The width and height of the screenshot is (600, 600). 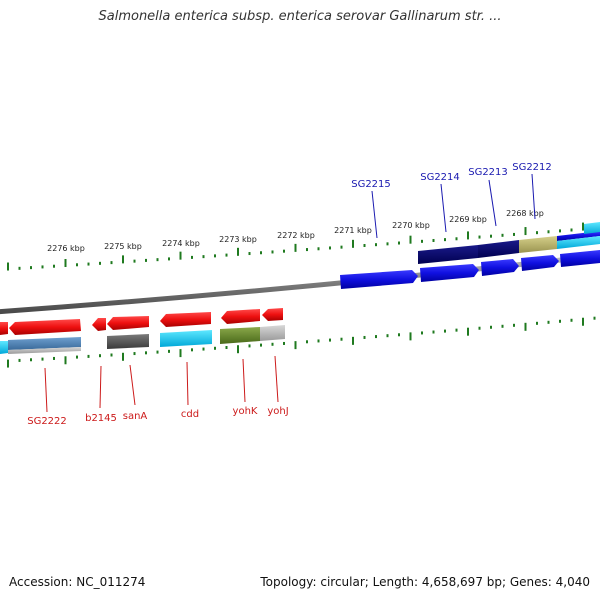 What do you see at coordinates (488, 172) in the screenshot?
I see `gene-label-sg2213: SG2213` at bounding box center [488, 172].